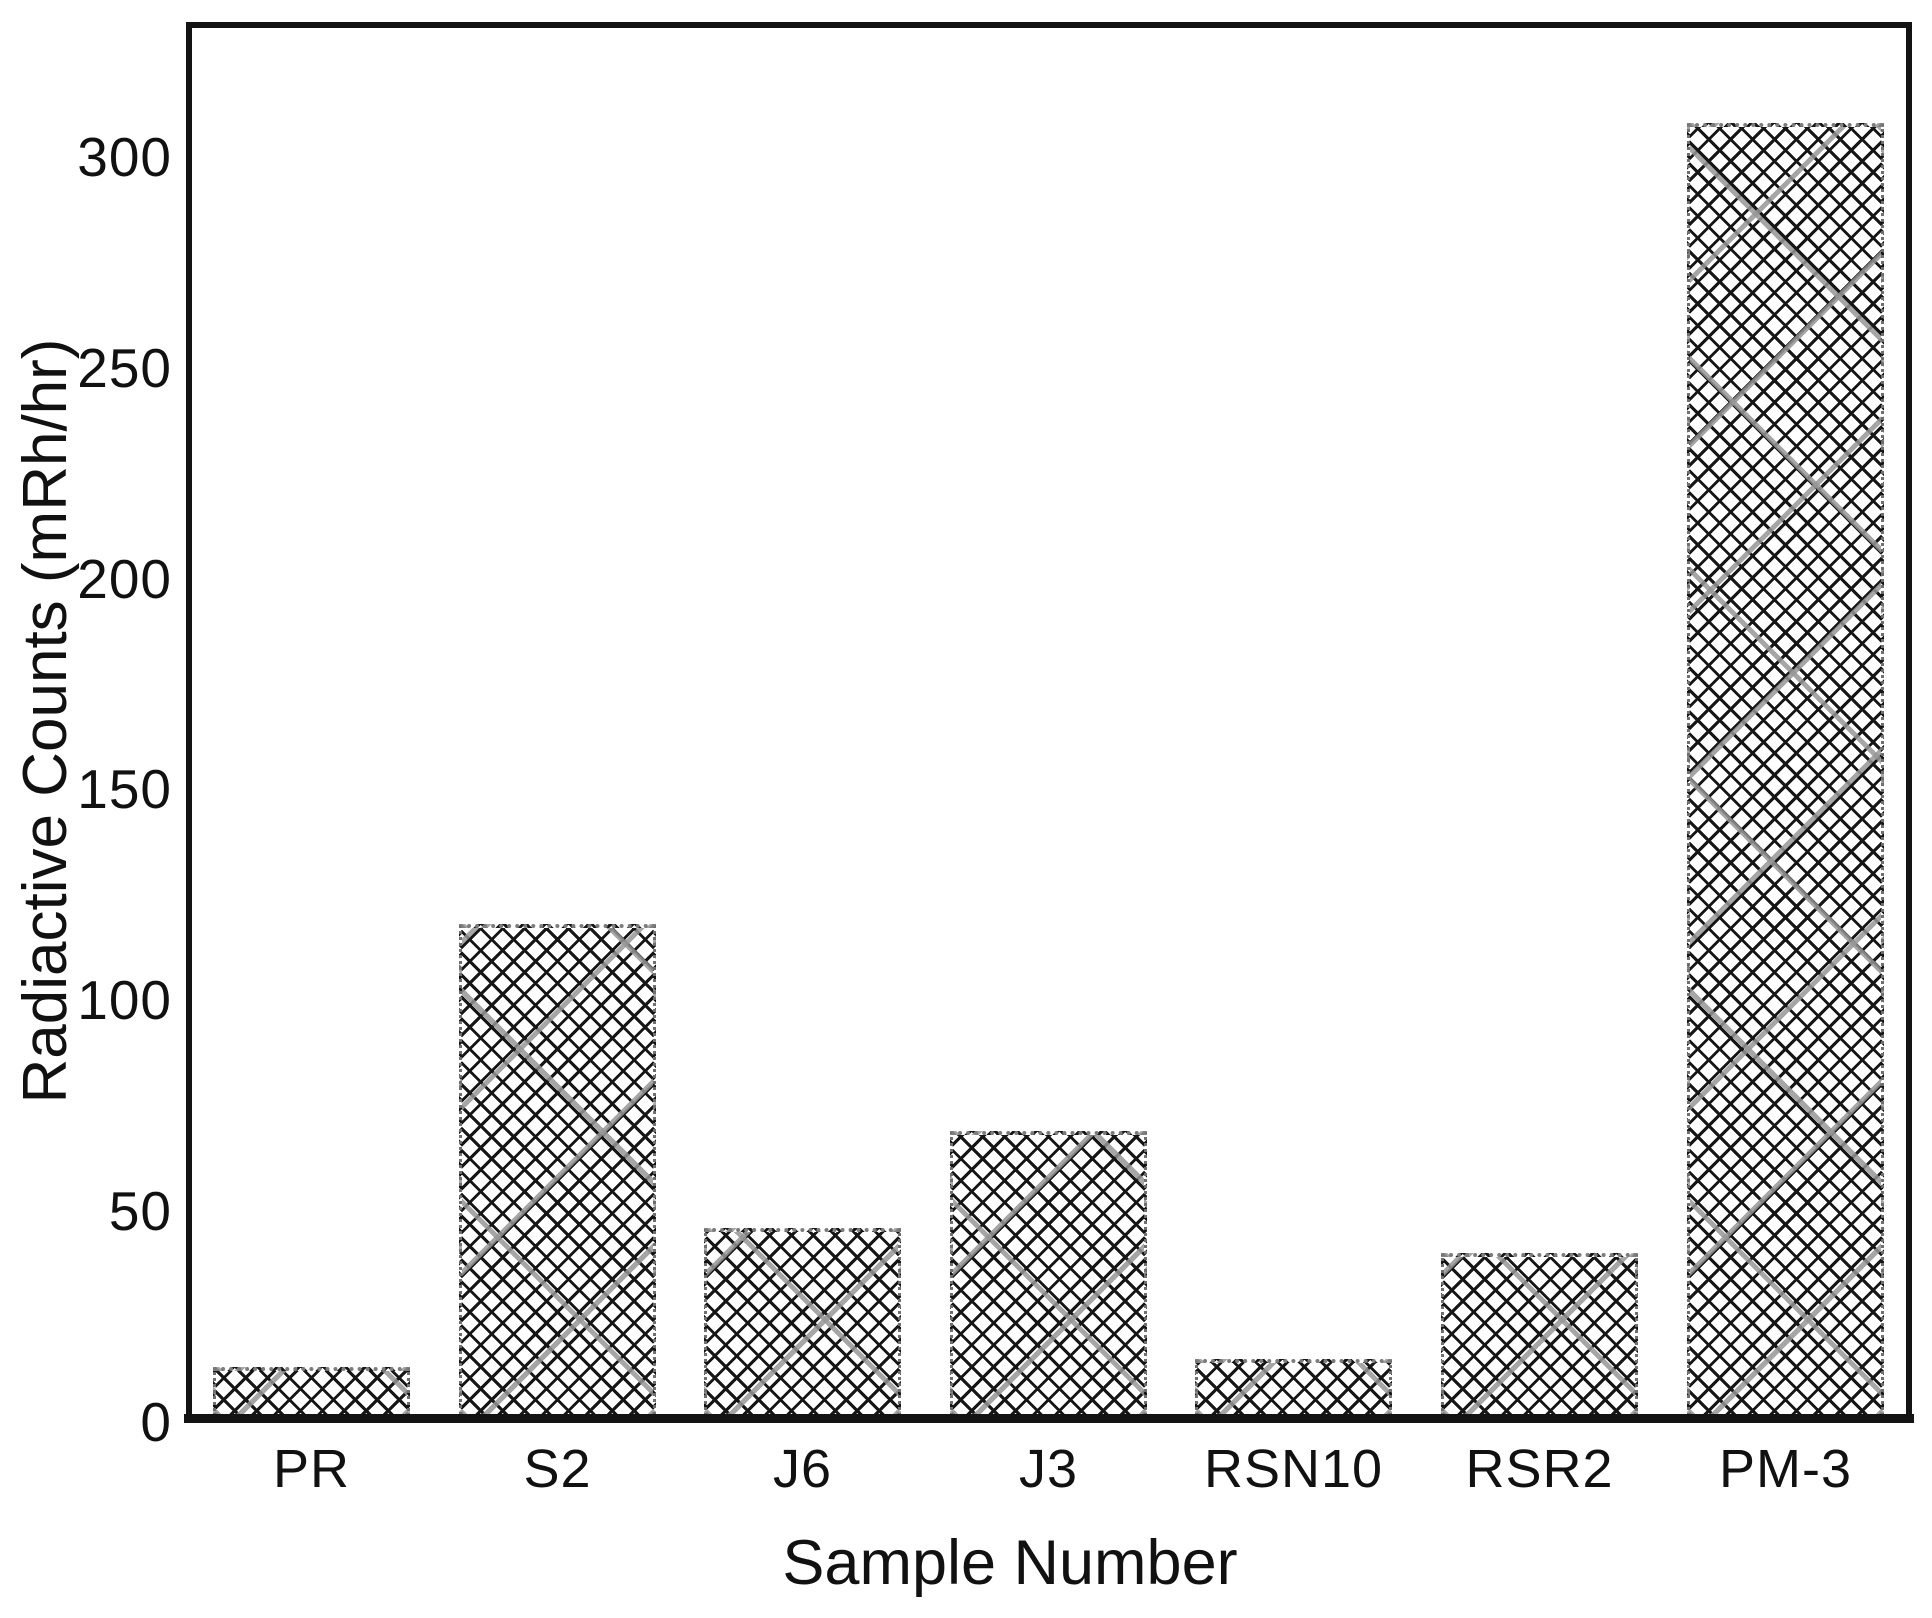 The image size is (1932, 1618). What do you see at coordinates (802, 1322) in the screenshot?
I see `bar-J6` at bounding box center [802, 1322].